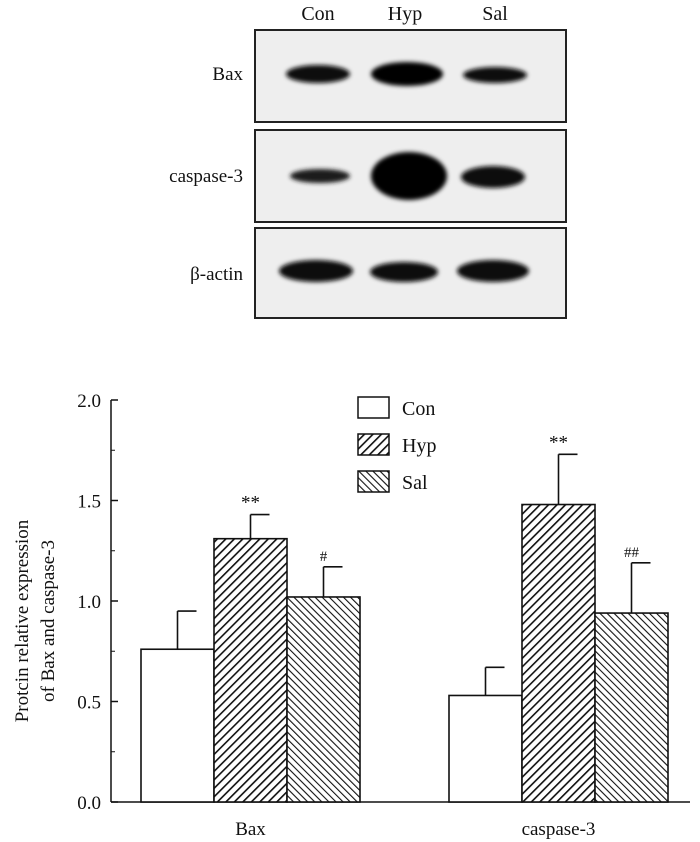 Image resolution: width=700 pixels, height=842 pixels. I want to click on blot-row-label-caspase-3: caspase-3, so click(206, 176).